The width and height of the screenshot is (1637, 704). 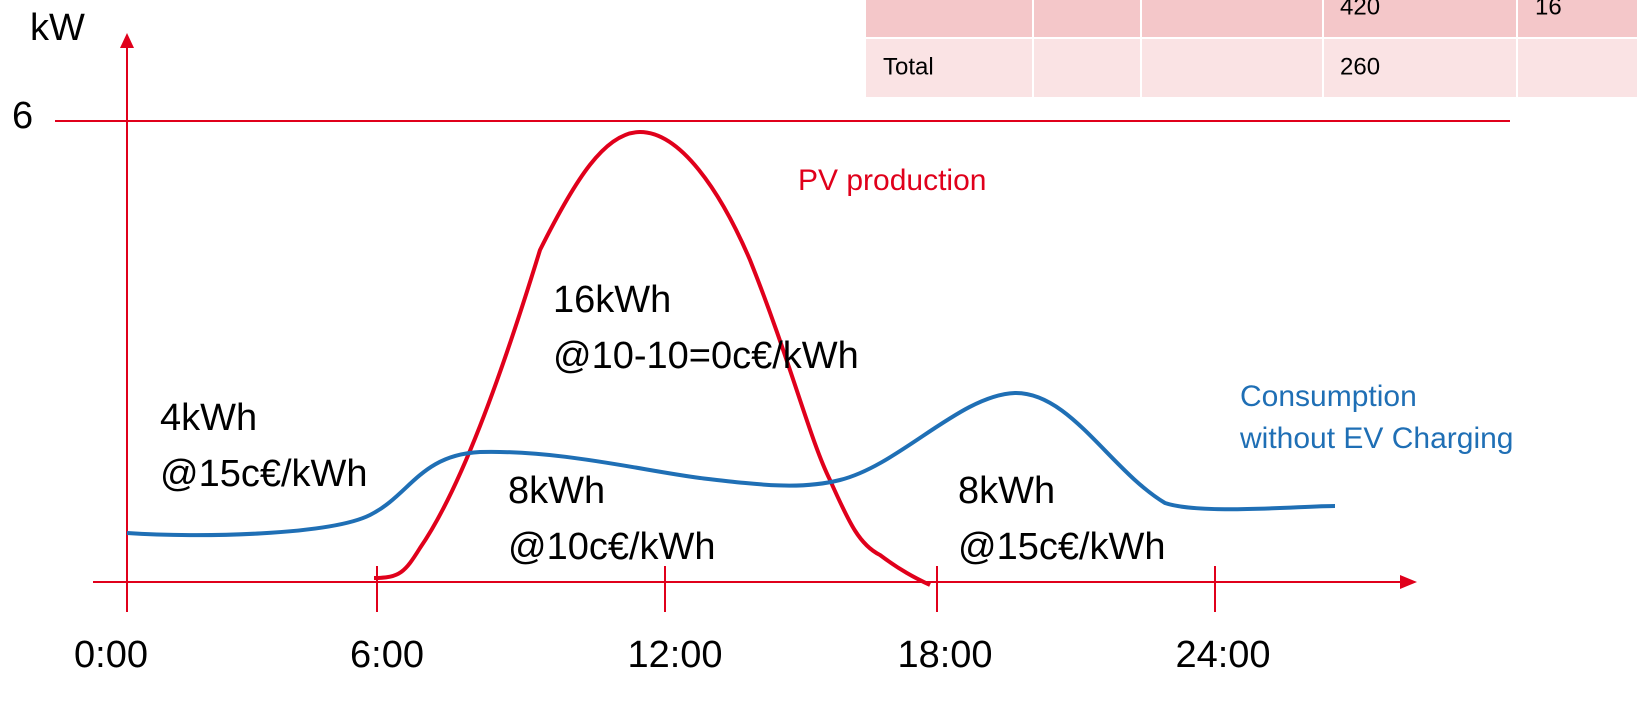 I want to click on curve-label: Consumption, so click(x=1328, y=396).